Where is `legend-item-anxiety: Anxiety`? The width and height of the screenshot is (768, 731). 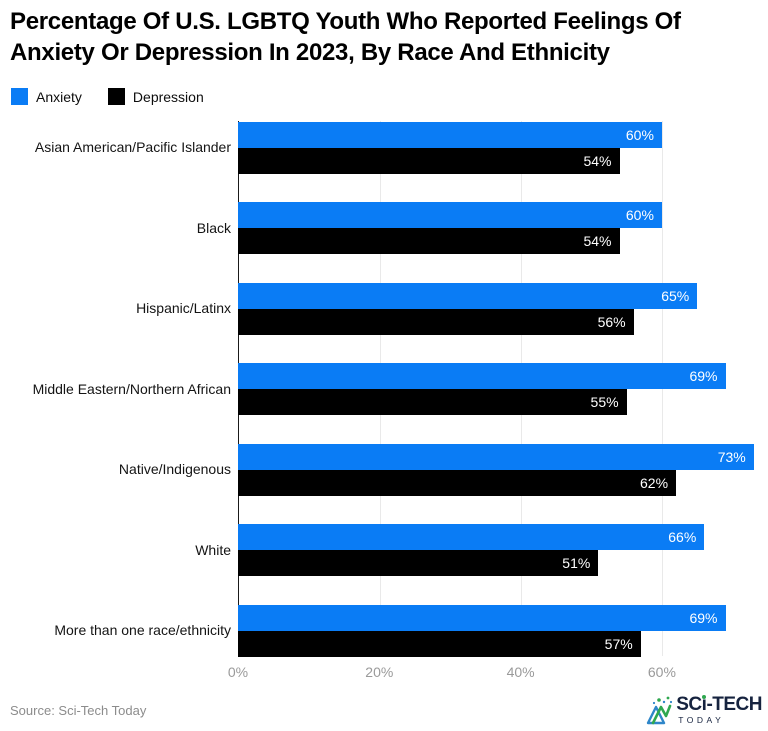 legend-item-anxiety: Anxiety is located at coordinates (46, 96).